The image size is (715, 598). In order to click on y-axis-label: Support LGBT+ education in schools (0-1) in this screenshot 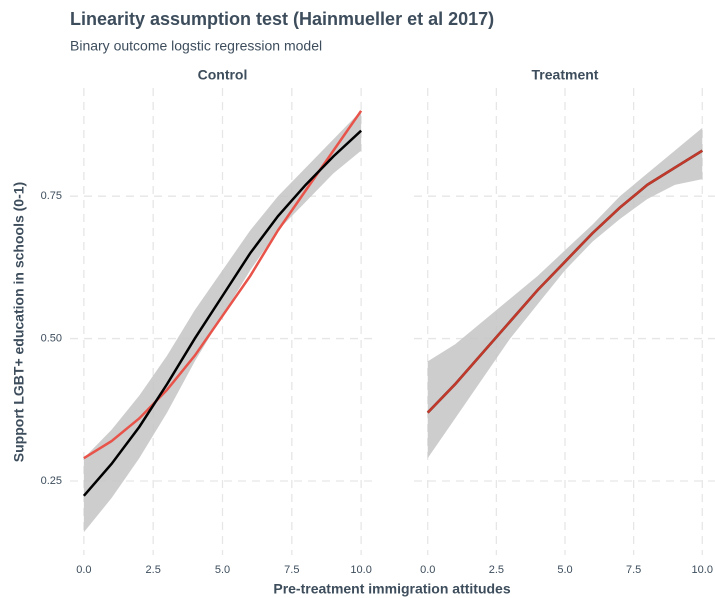, I will do `click(19, 322)`.